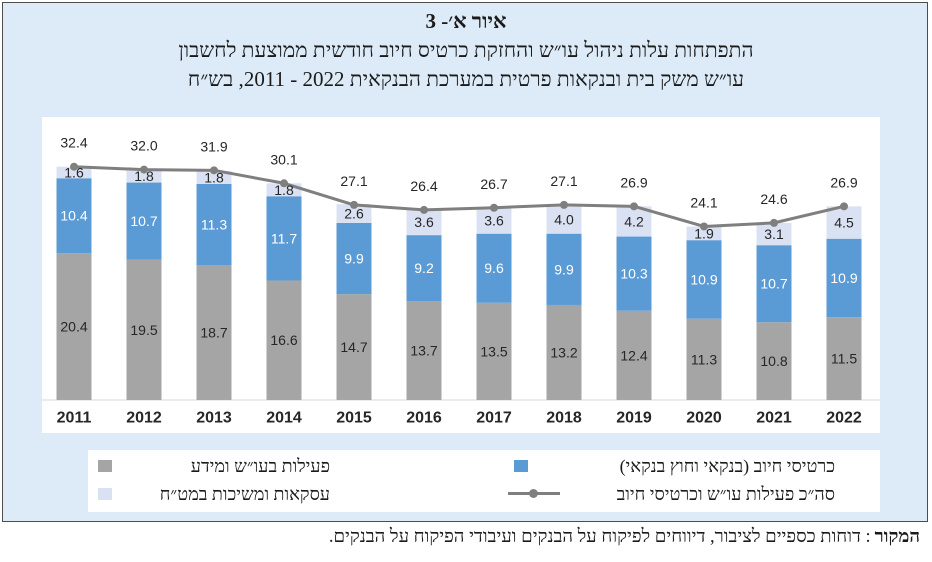 Image resolution: width=932 pixels, height=562 pixels. I want to click on label-fx-transactions-2016: 3.6, so click(424, 222).